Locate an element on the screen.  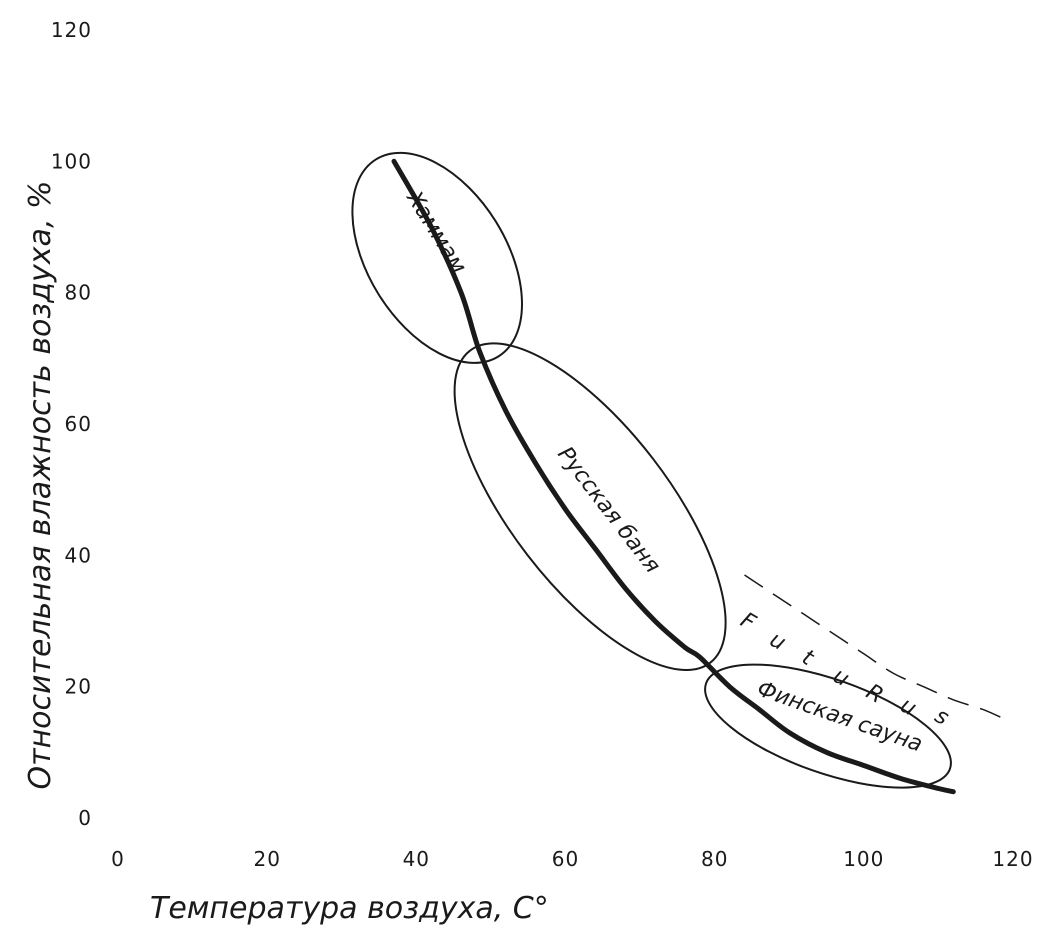
futurus-letter: u is located at coordinates (777, 641).